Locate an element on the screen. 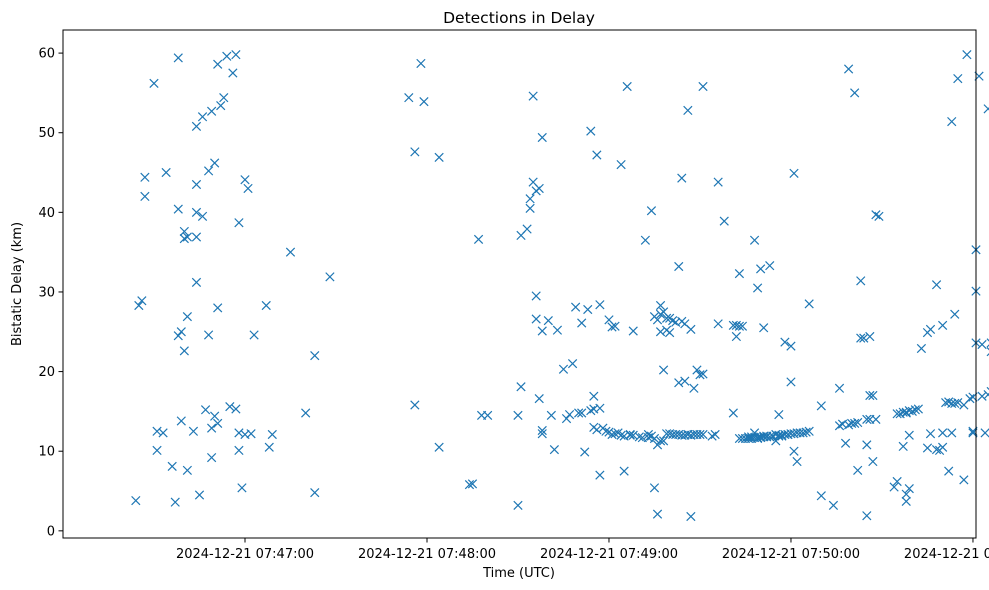 The image size is (989, 590). y-tick-label: 40 is located at coordinates (46, 213).